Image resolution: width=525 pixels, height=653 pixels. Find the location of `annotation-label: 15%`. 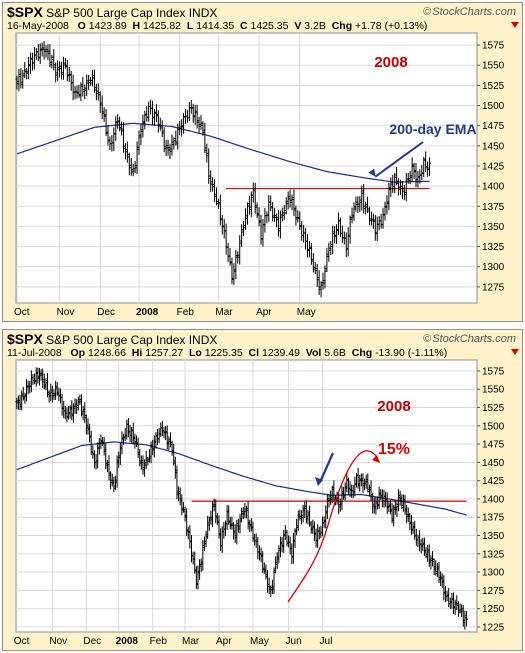

annotation-label: 15% is located at coordinates (394, 449).